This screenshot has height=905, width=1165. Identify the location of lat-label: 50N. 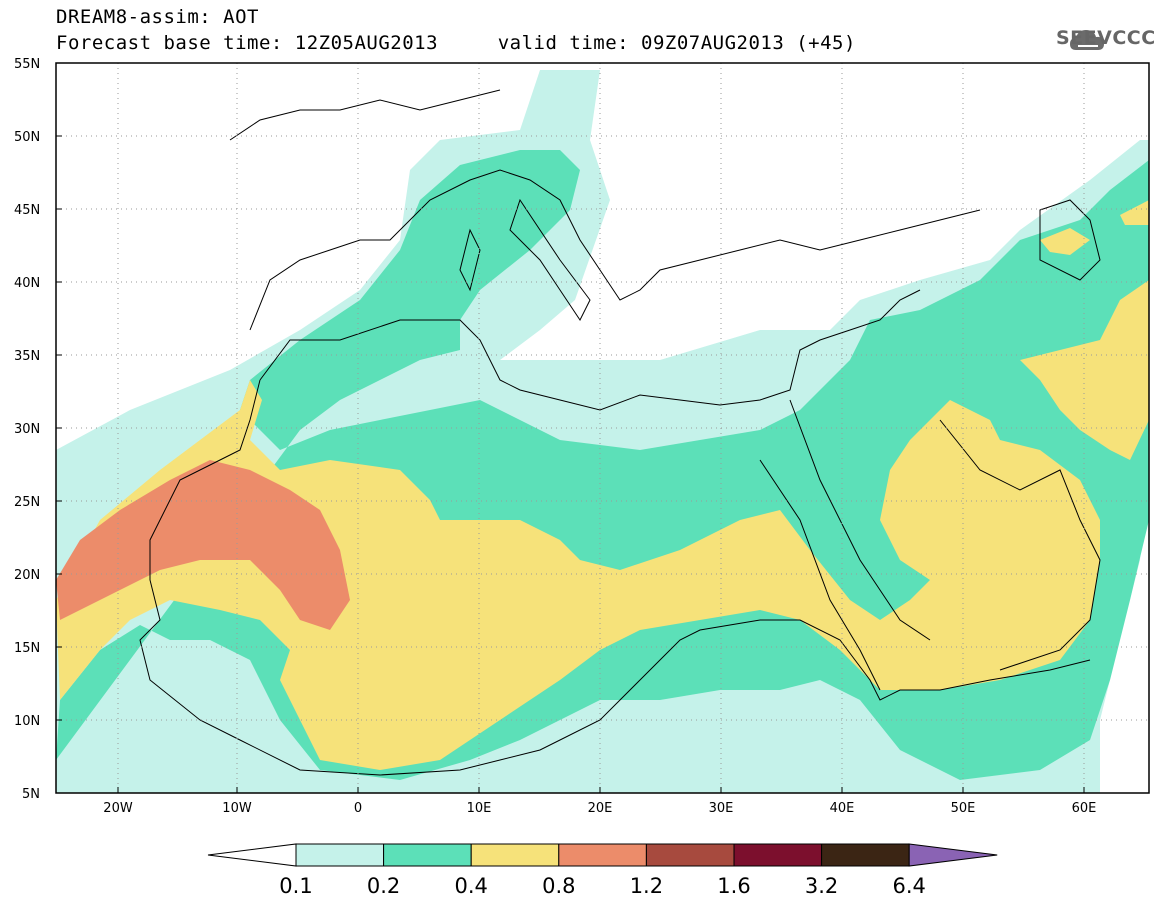
(27, 137).